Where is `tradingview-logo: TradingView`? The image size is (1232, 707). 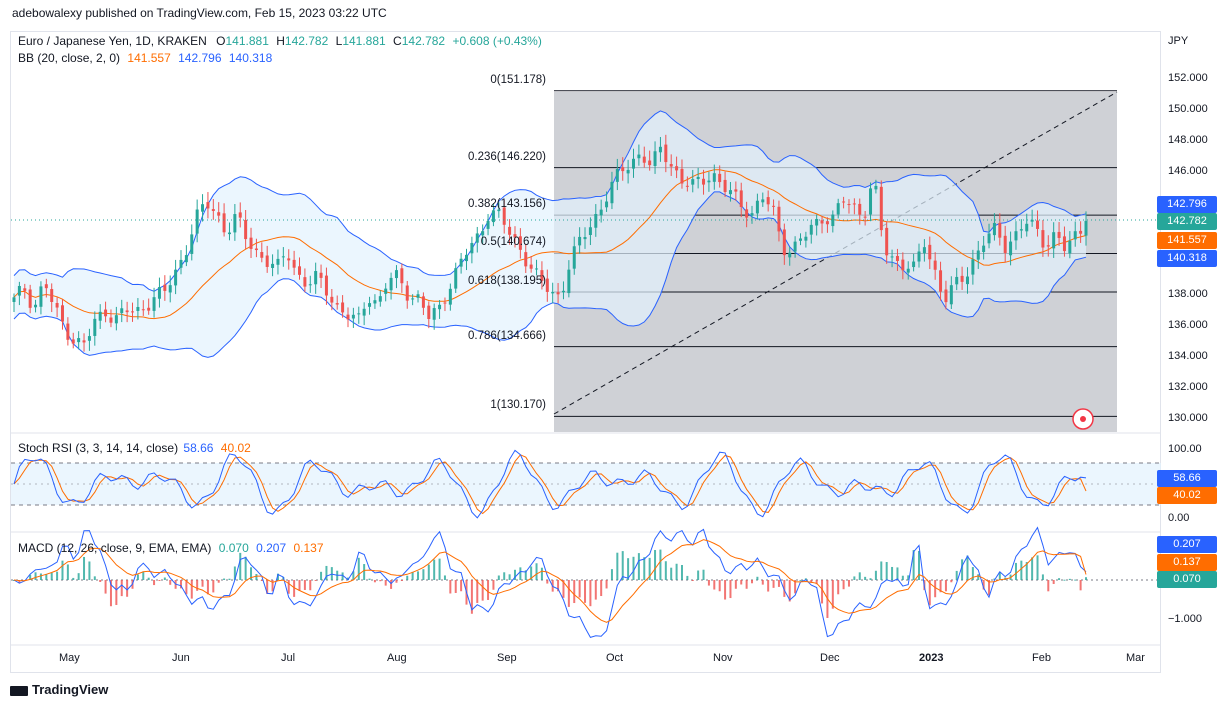
tradingview-logo: TradingView is located at coordinates (59, 689).